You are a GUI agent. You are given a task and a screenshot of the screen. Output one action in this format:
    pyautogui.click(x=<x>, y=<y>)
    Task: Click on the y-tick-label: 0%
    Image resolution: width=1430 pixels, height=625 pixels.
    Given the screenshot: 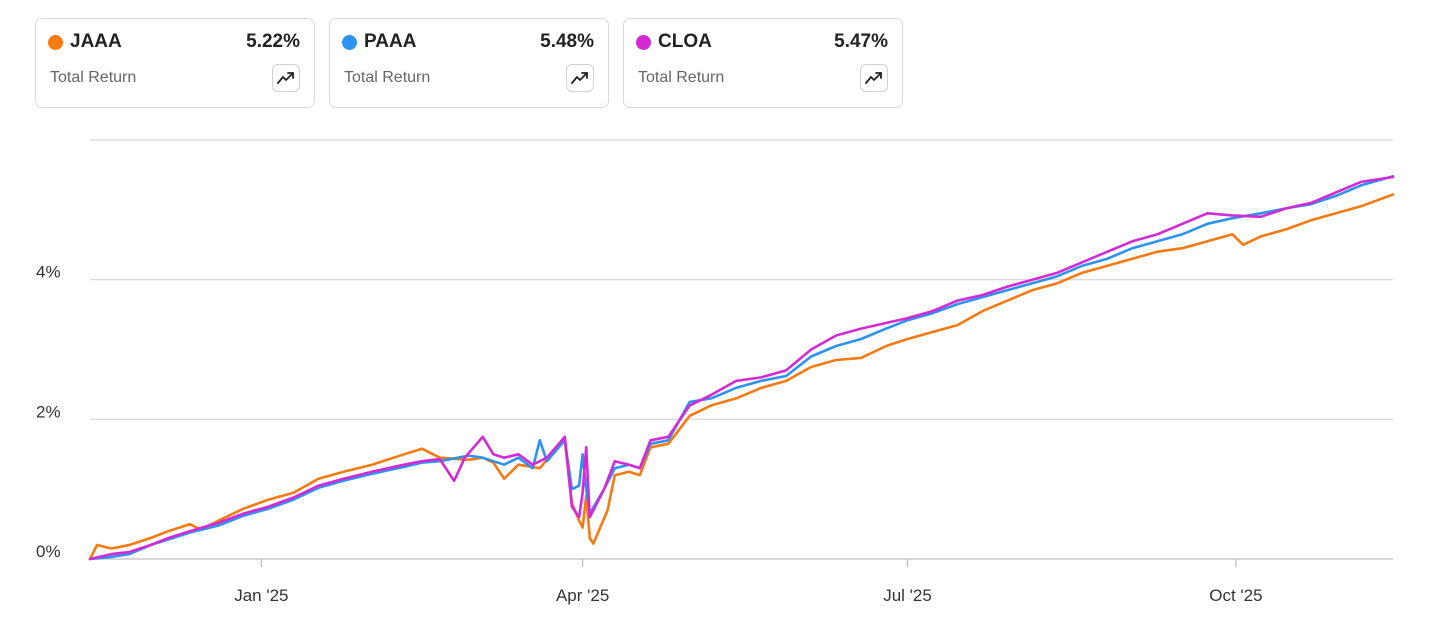 What is the action you would take?
    pyautogui.click(x=48, y=551)
    